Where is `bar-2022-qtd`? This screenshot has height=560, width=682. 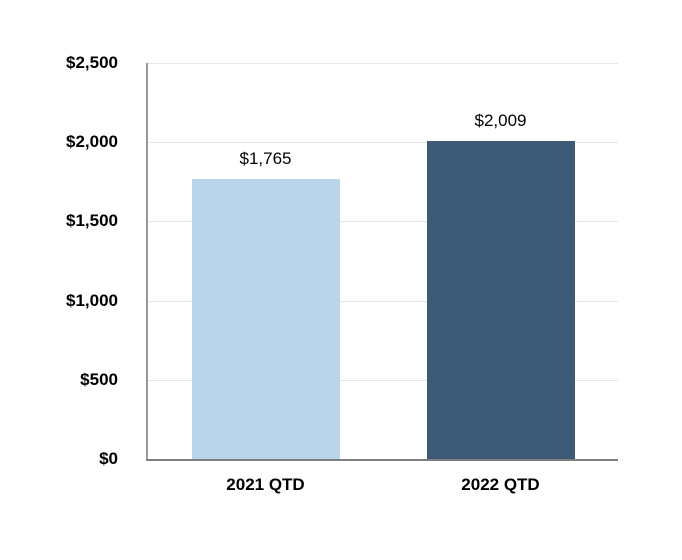
bar-2022-qtd is located at coordinates (500, 299).